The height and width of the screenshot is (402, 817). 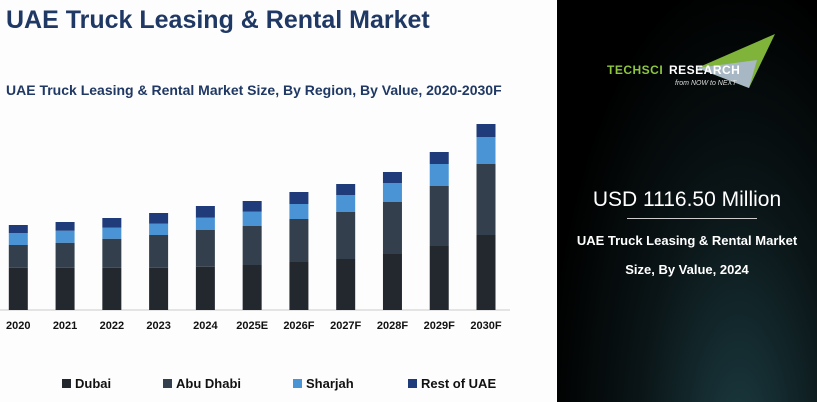 What do you see at coordinates (704, 70) in the screenshot?
I see `svg-text: RESEARCH` at bounding box center [704, 70].